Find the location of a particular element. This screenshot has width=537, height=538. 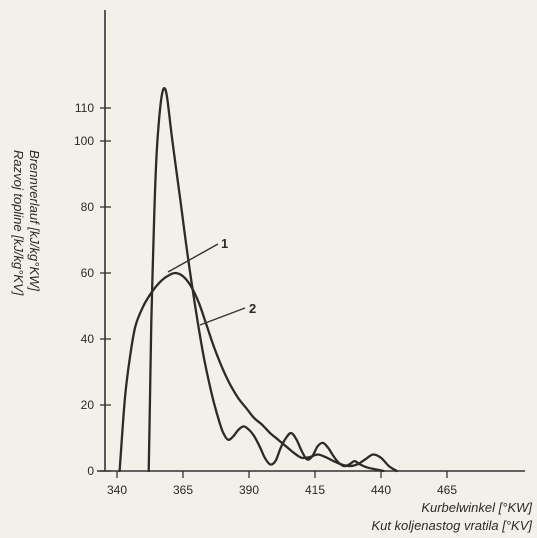

x-tick-label: 365 is located at coordinates (183, 490).